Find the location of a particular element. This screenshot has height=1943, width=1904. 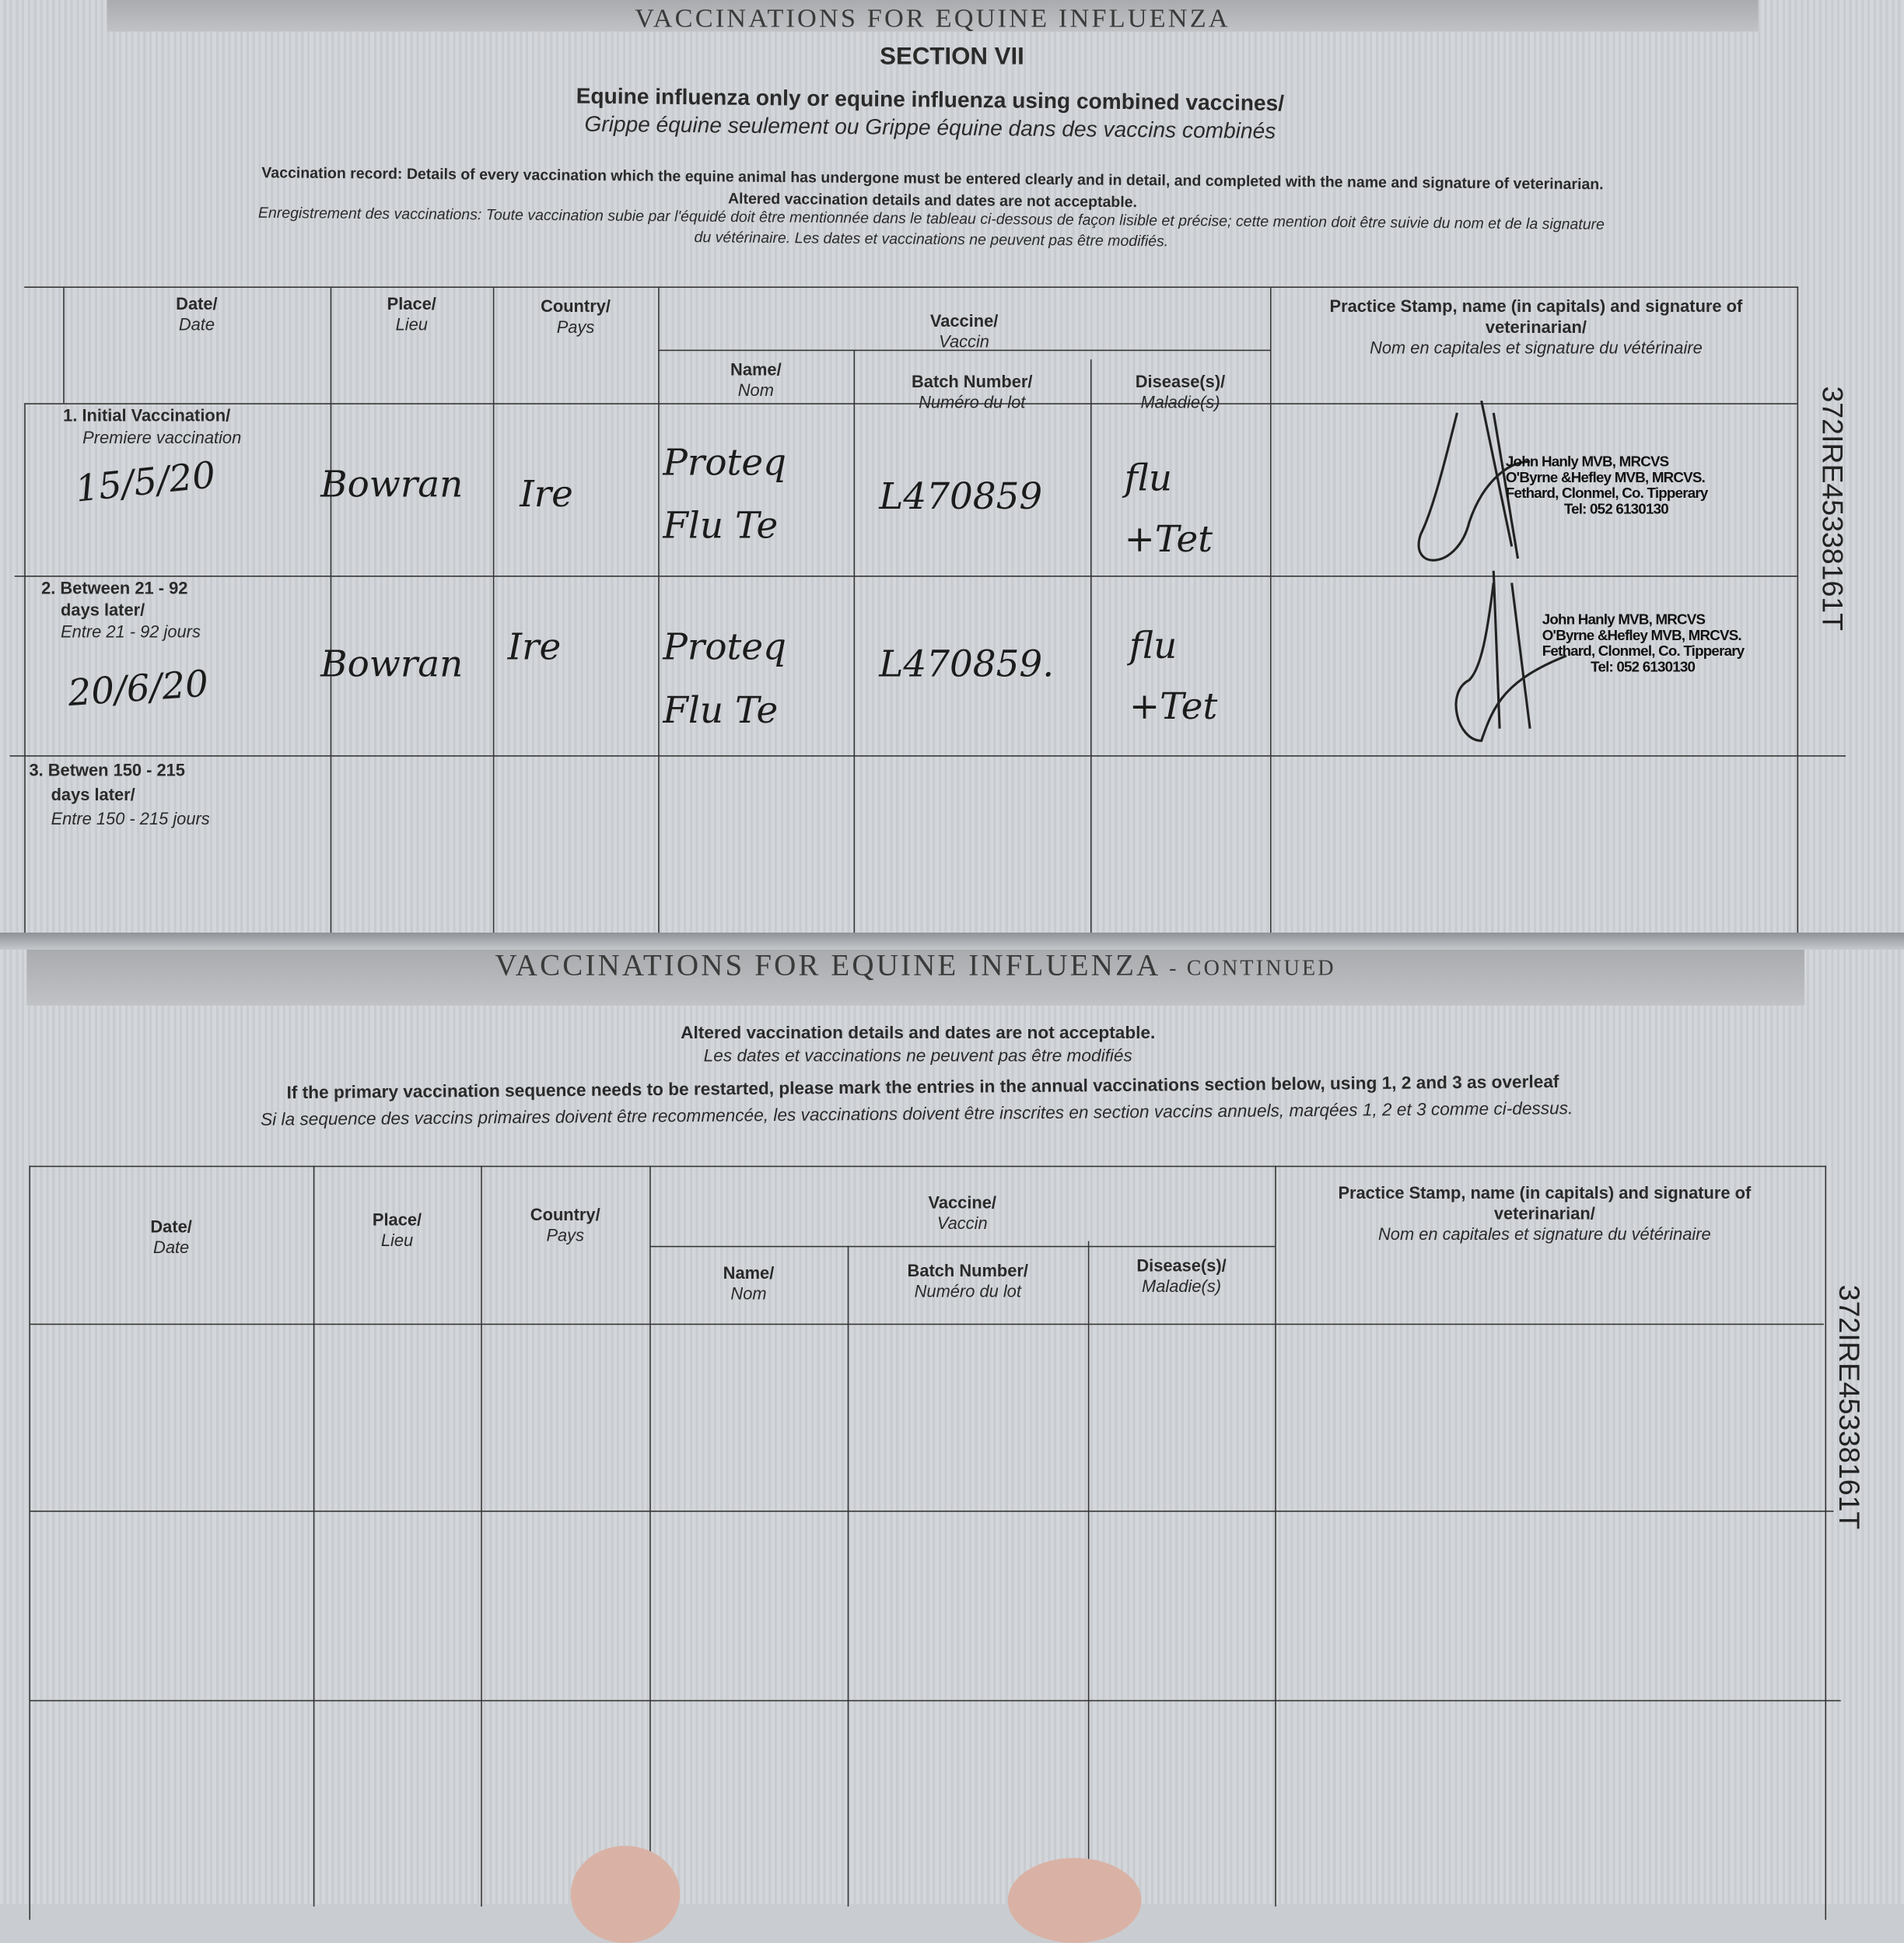

banner-bar is located at coordinates (933, 16).